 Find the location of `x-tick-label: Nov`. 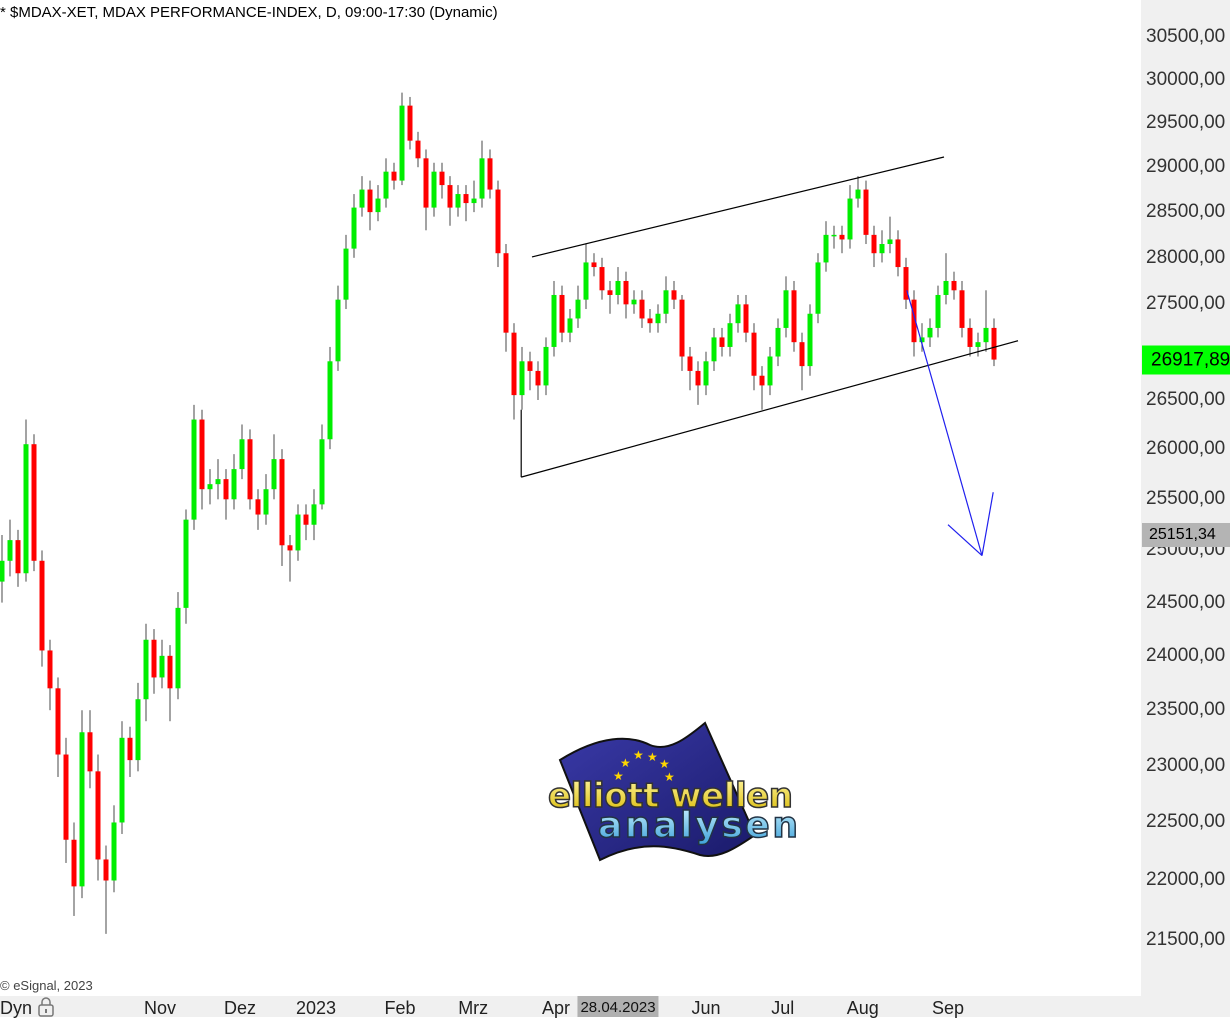

x-tick-label: Nov is located at coordinates (160, 1008).